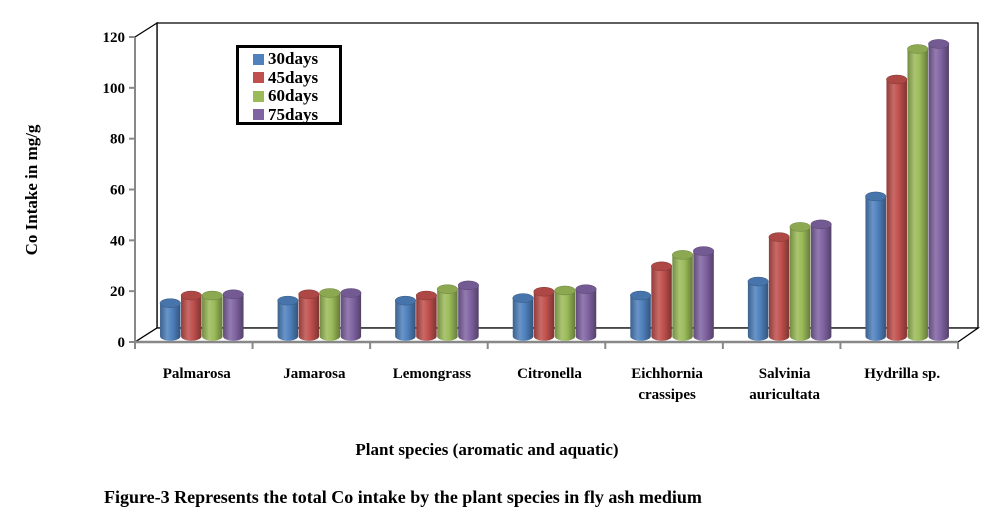  I want to click on y-tick-label: 0, so click(122, 343).